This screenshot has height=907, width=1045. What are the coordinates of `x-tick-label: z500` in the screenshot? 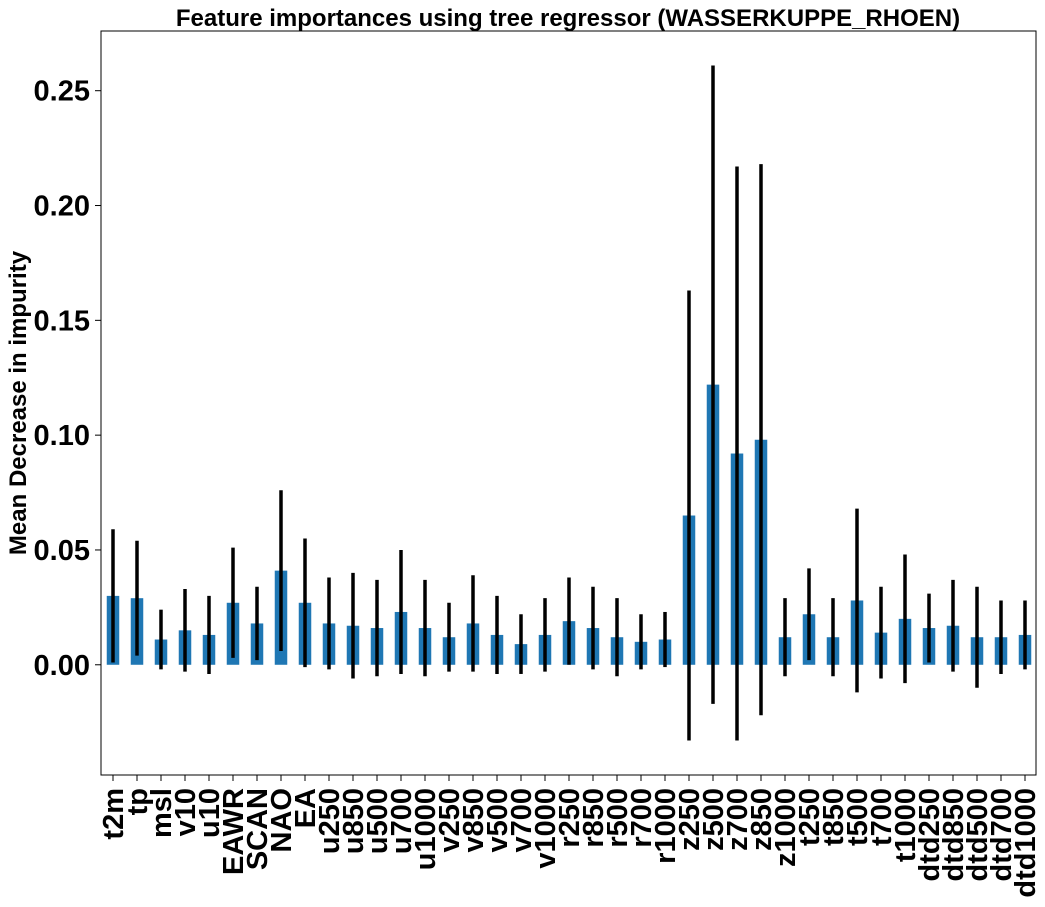 It's located at (714, 819).